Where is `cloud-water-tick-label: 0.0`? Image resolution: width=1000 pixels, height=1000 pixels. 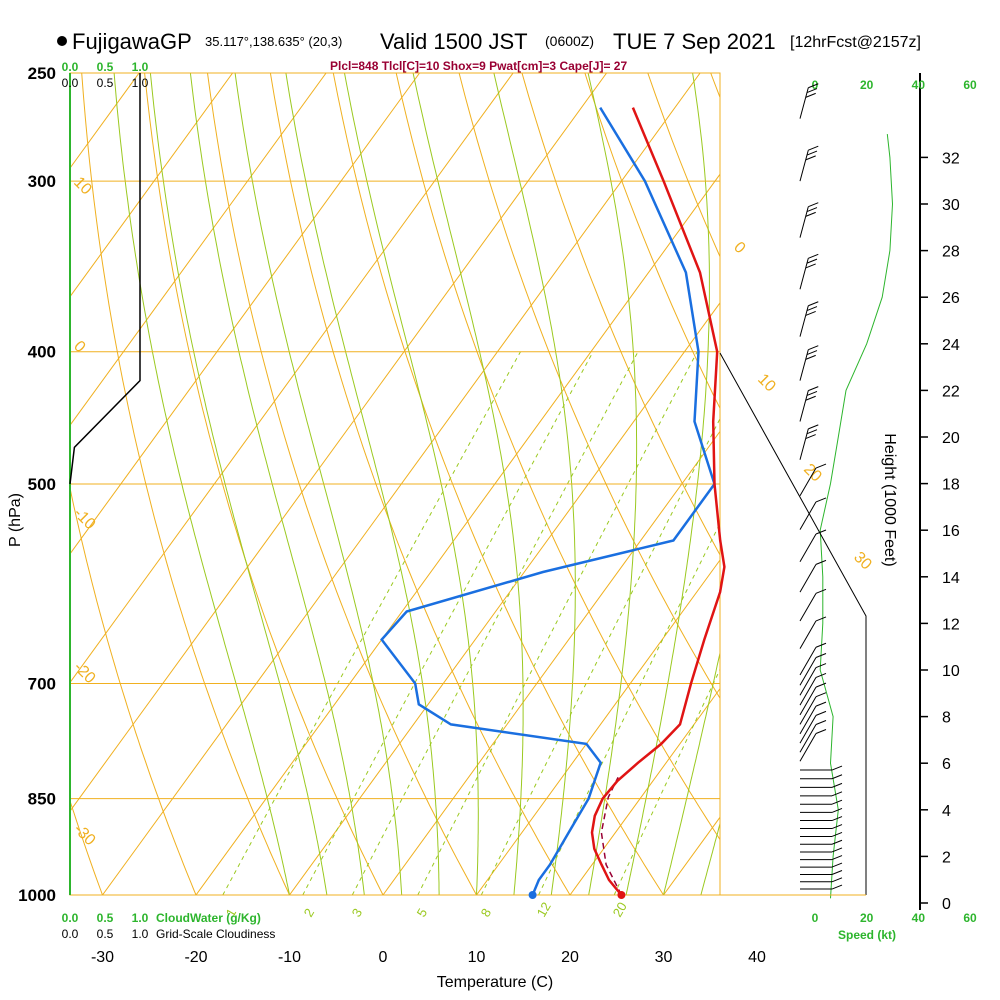 cloud-water-tick-label: 0.0 is located at coordinates (70, 67).